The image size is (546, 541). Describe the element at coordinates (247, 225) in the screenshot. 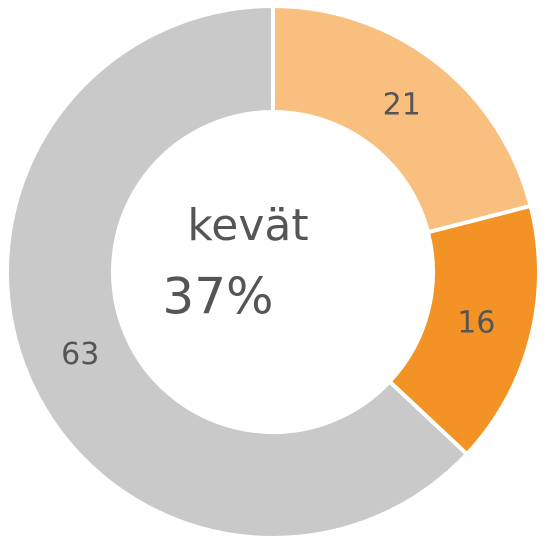

I see `center-label: kevät` at that location.